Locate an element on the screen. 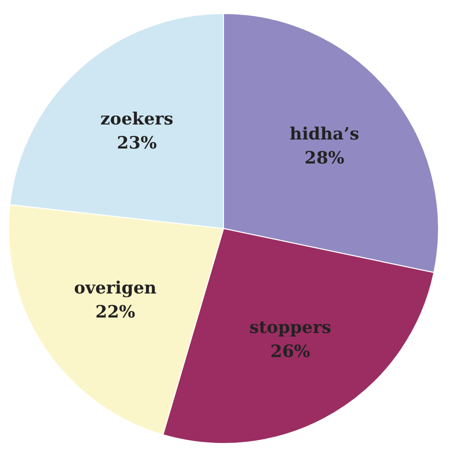 This screenshot has width=457, height=467. data-label: 22% is located at coordinates (115, 312).